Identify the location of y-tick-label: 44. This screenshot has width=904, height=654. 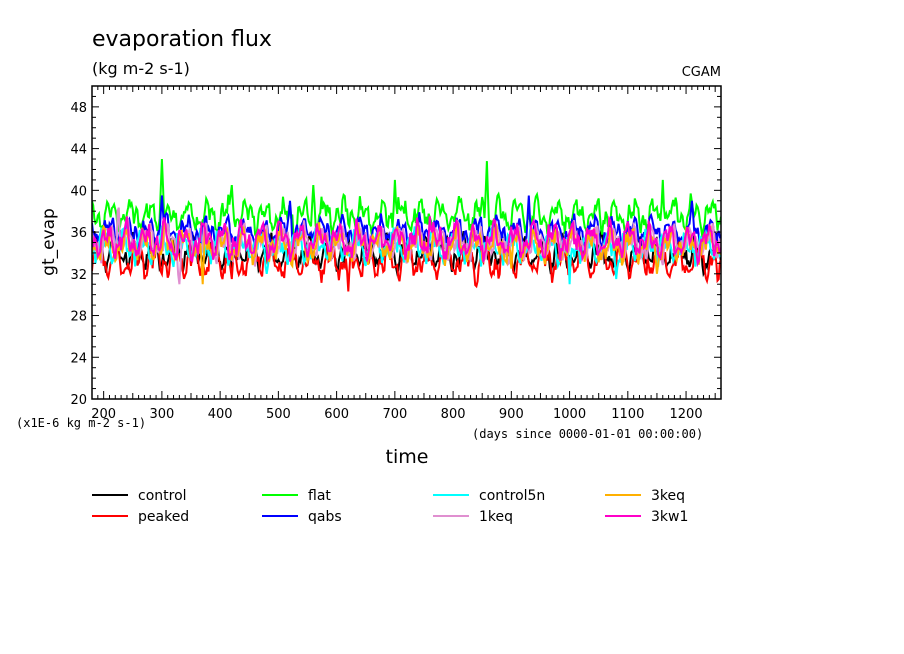
(78, 150).